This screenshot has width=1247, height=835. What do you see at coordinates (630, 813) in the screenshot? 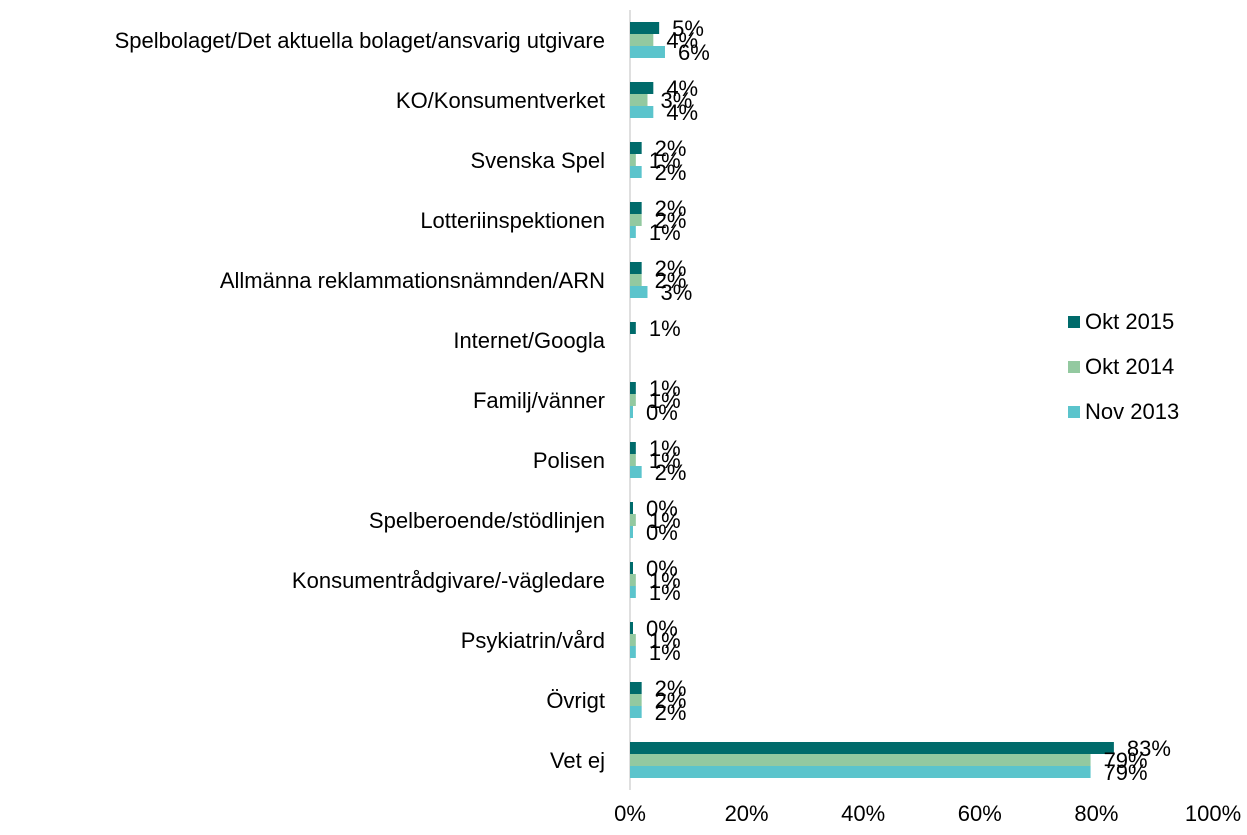
I see `x-tick-label: 0%` at bounding box center [630, 813].